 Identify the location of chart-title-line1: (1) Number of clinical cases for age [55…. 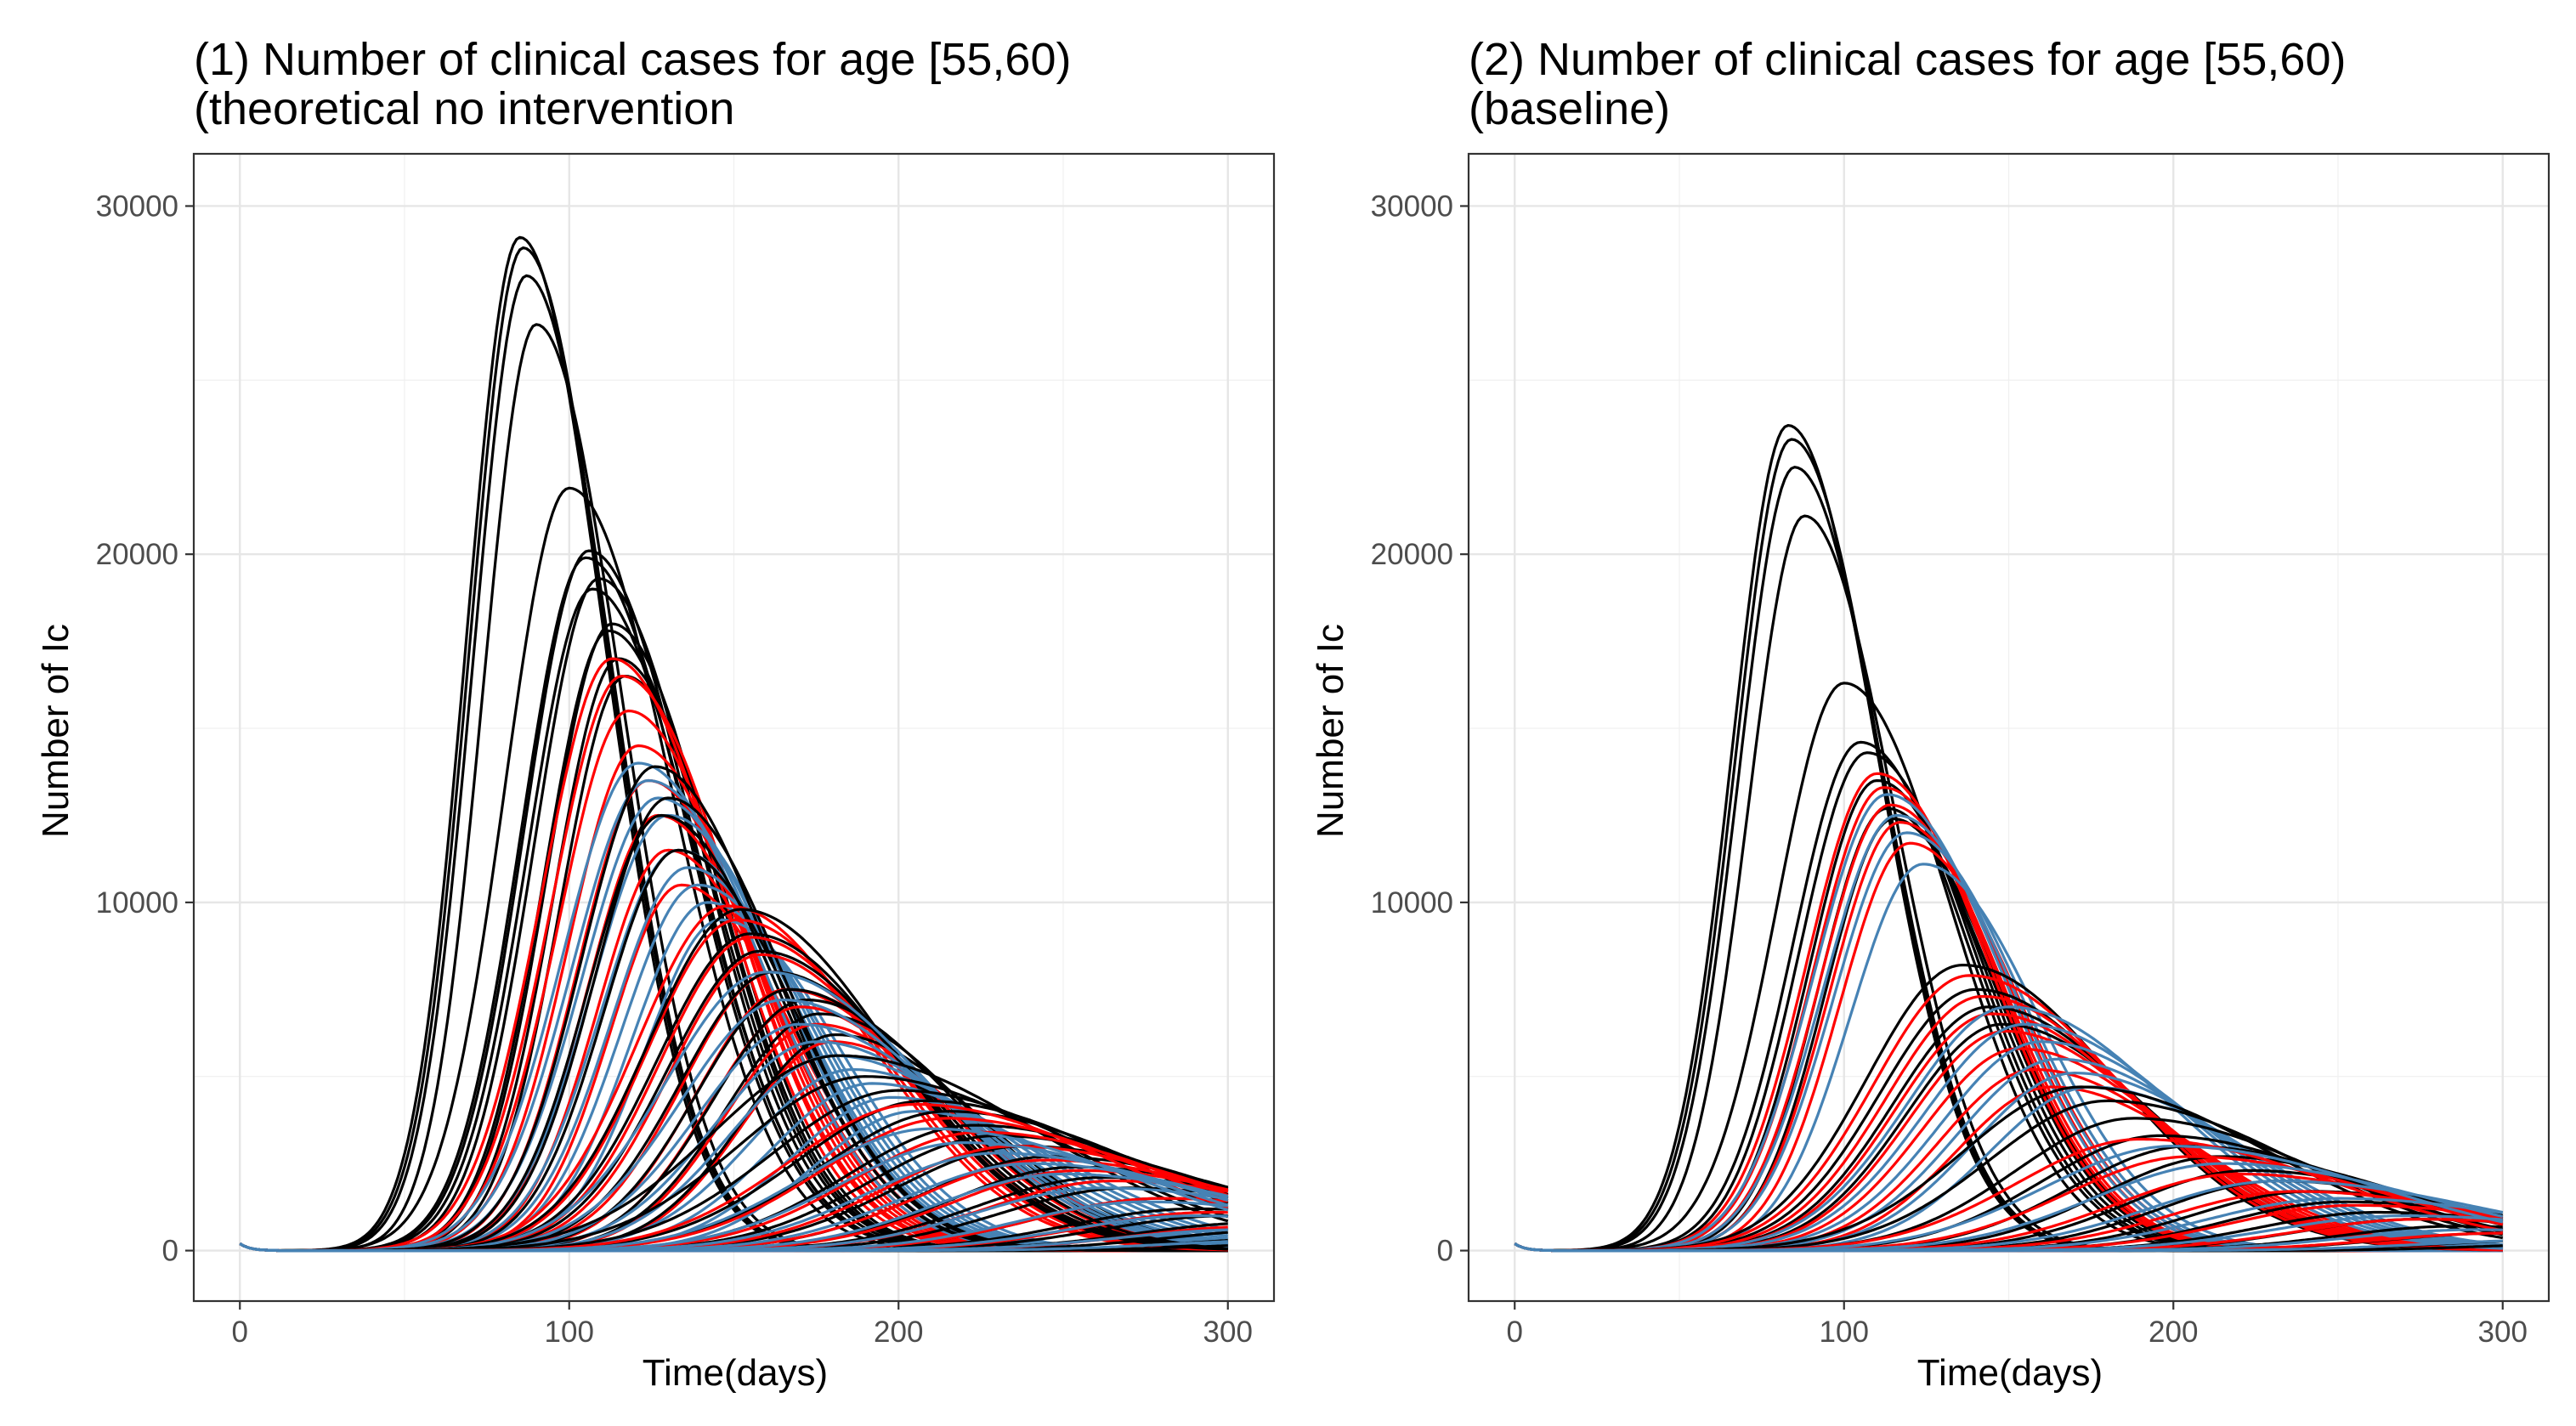
(632, 59).